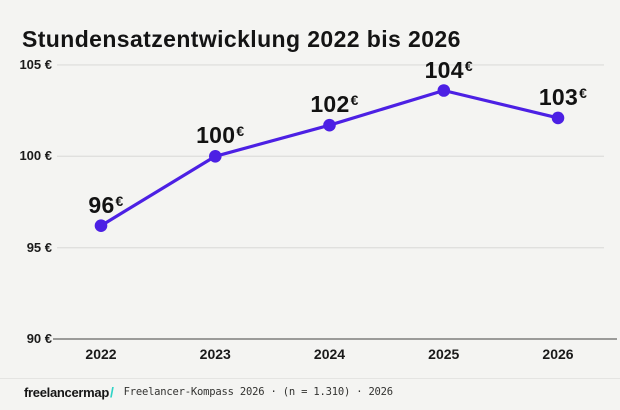 The height and width of the screenshot is (410, 620). I want to click on value-label-2024: 102€, so click(334, 102).